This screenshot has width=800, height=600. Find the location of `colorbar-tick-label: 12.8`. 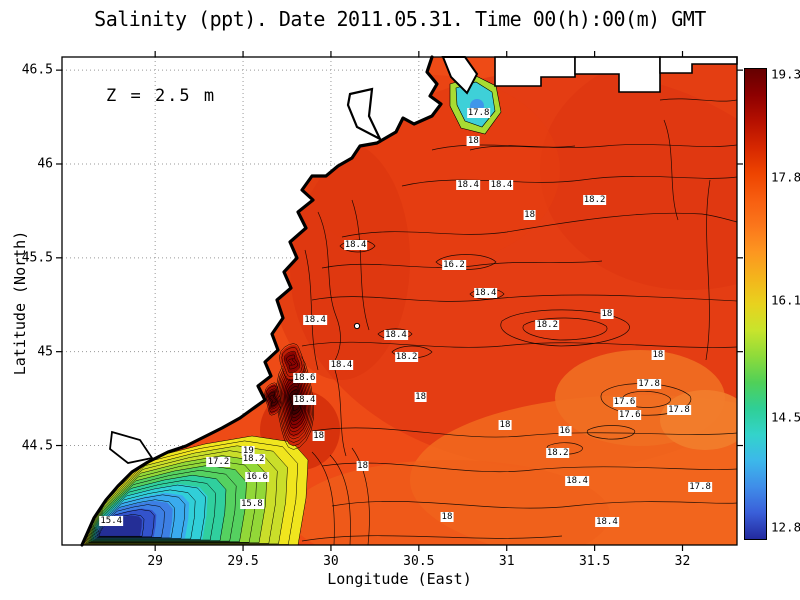

colorbar-tick-label: 12.8 is located at coordinates (785, 527).